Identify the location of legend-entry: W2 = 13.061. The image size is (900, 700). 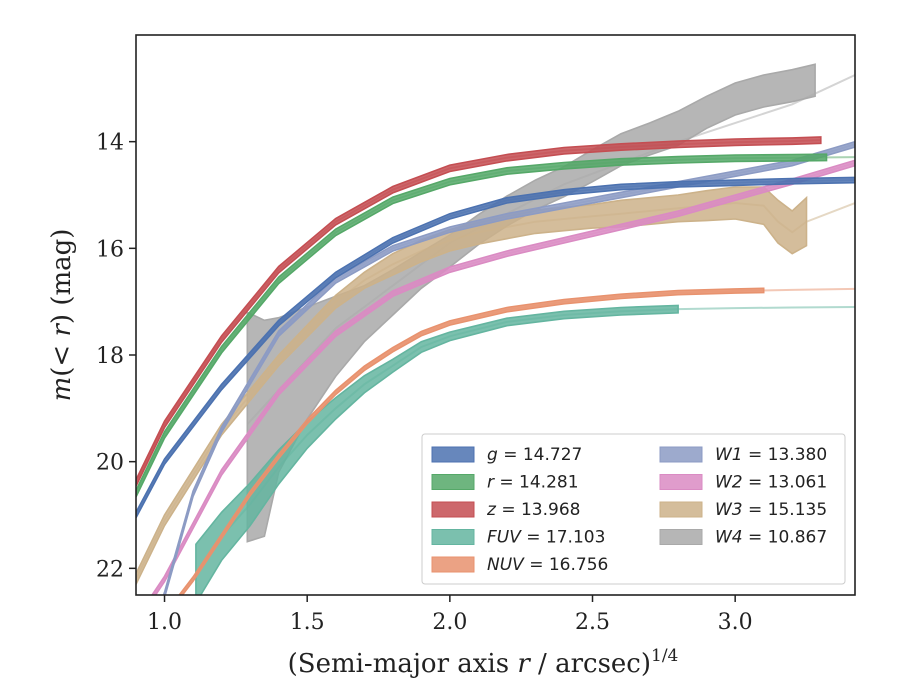
(743, 483).